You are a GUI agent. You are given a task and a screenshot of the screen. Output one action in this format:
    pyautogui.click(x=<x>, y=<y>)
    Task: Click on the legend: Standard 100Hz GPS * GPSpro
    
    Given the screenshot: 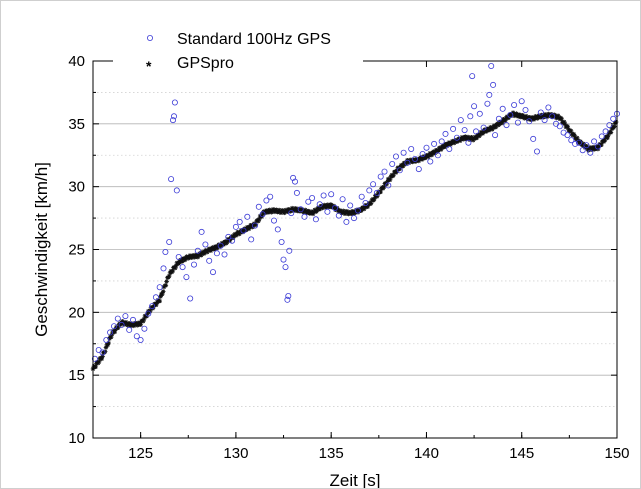 What is the action you would take?
    pyautogui.click(x=238, y=50)
    